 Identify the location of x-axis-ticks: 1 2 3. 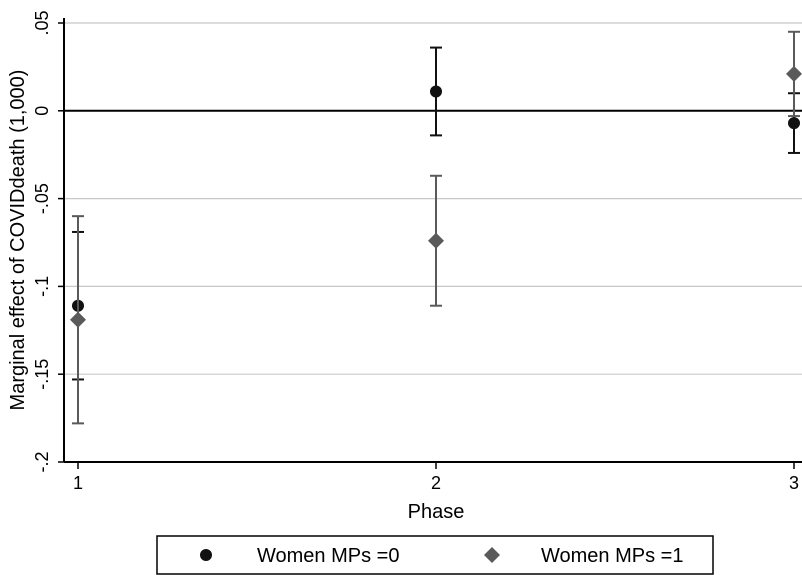
(436, 477).